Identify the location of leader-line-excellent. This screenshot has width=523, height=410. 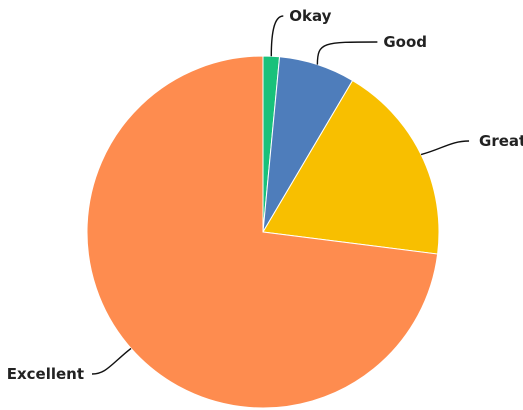
(111, 361).